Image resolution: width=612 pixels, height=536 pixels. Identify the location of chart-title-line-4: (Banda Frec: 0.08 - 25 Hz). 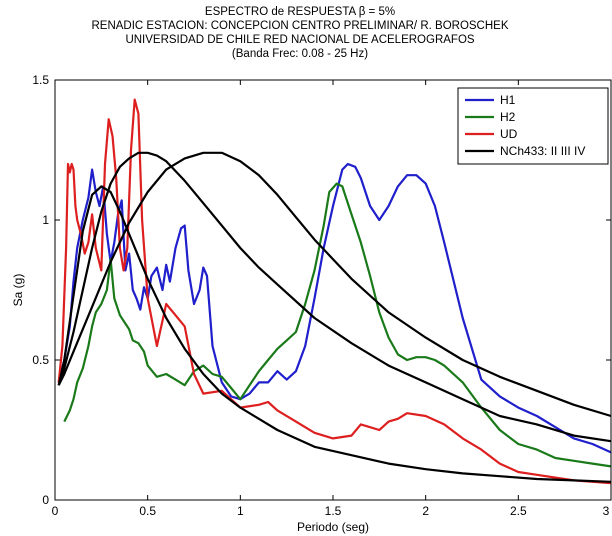
(300, 54).